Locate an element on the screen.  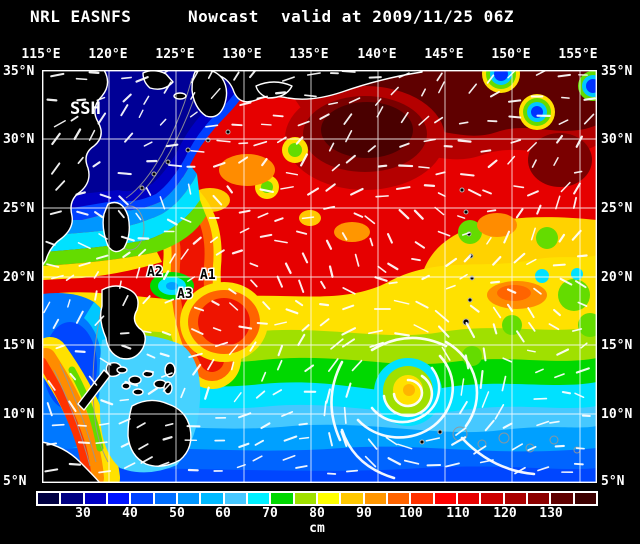
colorbar-tick: 40 is located at coordinates (130, 513).